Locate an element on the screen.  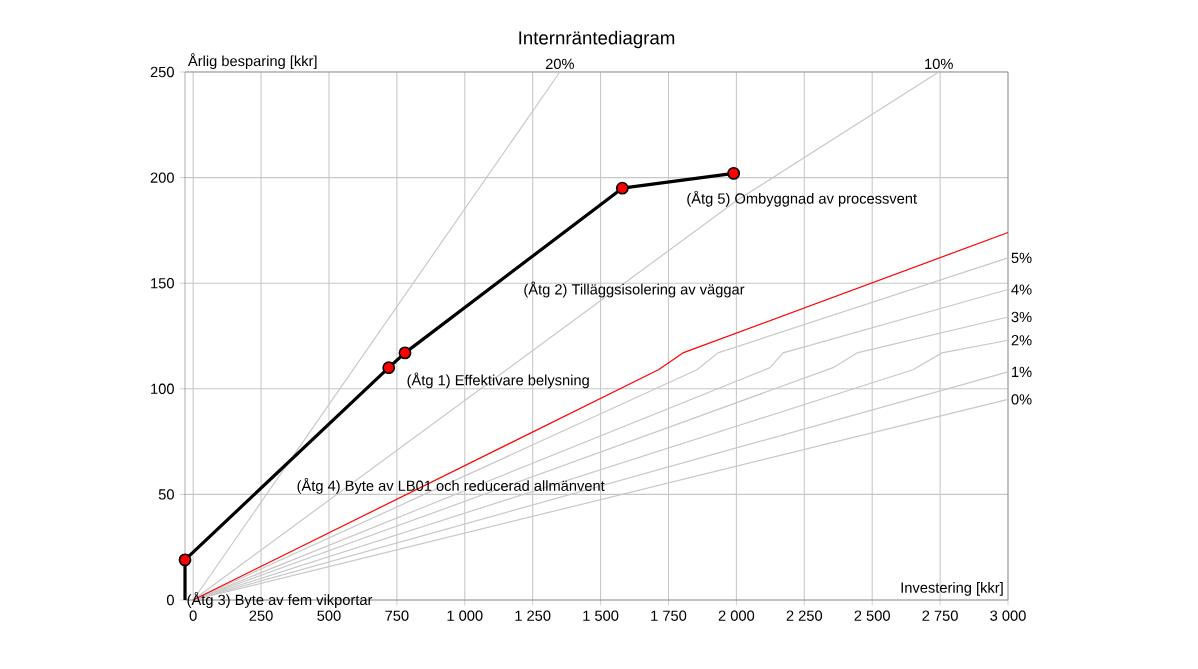
x-tick-label: 2 750 is located at coordinates (940, 615).